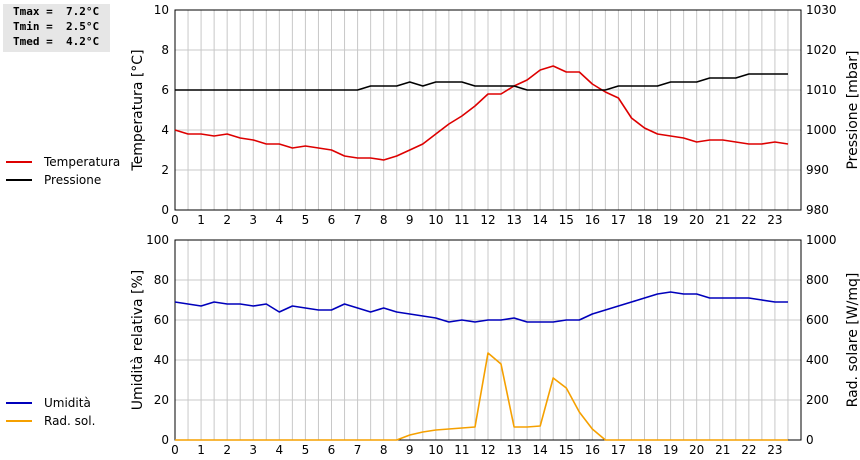 The width and height of the screenshot is (860, 460). What do you see at coordinates (566, 220) in the screenshot?
I see `temp-xtick-label: 15` at bounding box center [566, 220].